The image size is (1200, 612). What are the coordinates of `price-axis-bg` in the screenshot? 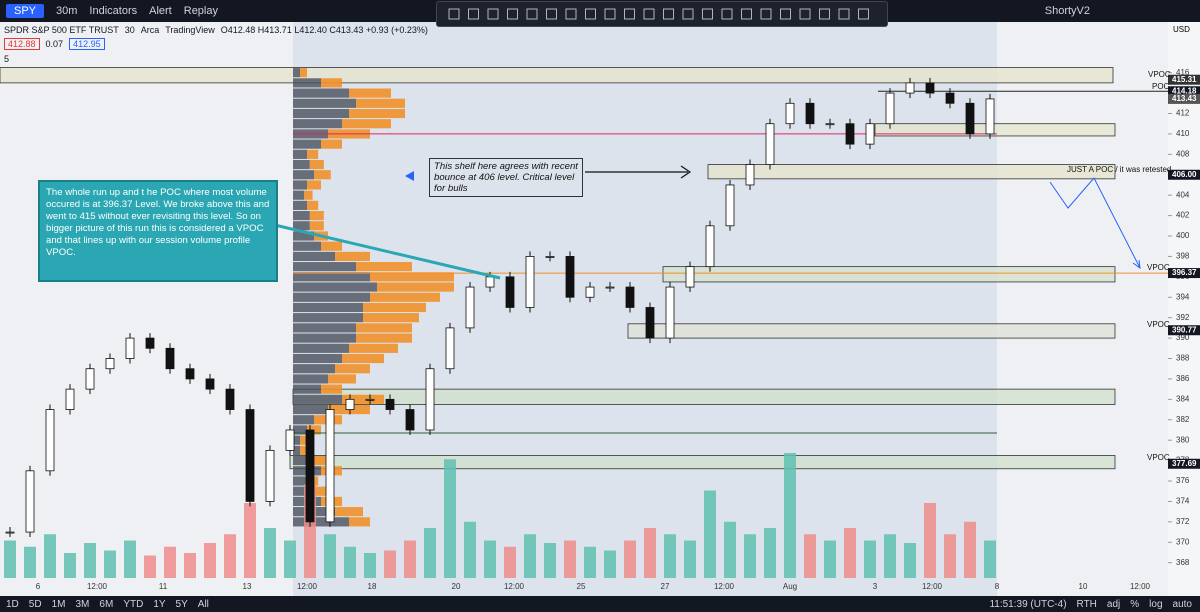 It's located at (1184, 309).